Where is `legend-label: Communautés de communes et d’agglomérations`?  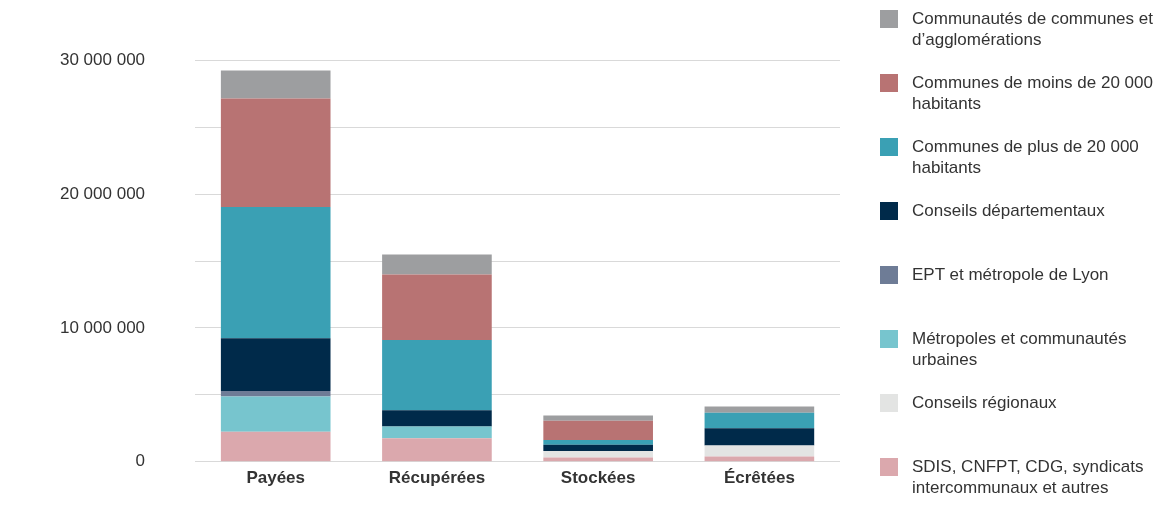 legend-label: Communautés de communes et d’agglomérations is located at coordinates (1033, 29).